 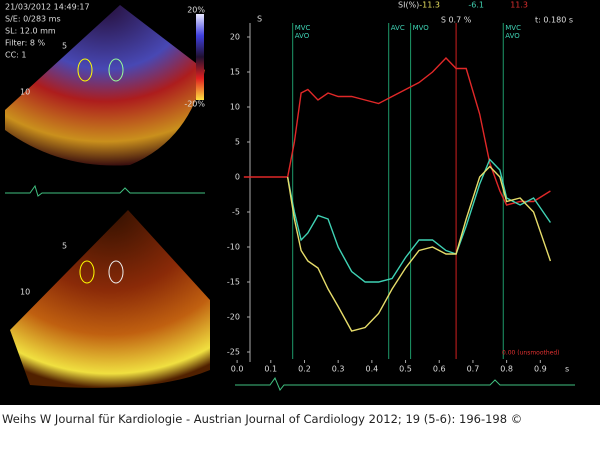 I want to click on x-tick-label: 0.4, so click(x=371, y=369).